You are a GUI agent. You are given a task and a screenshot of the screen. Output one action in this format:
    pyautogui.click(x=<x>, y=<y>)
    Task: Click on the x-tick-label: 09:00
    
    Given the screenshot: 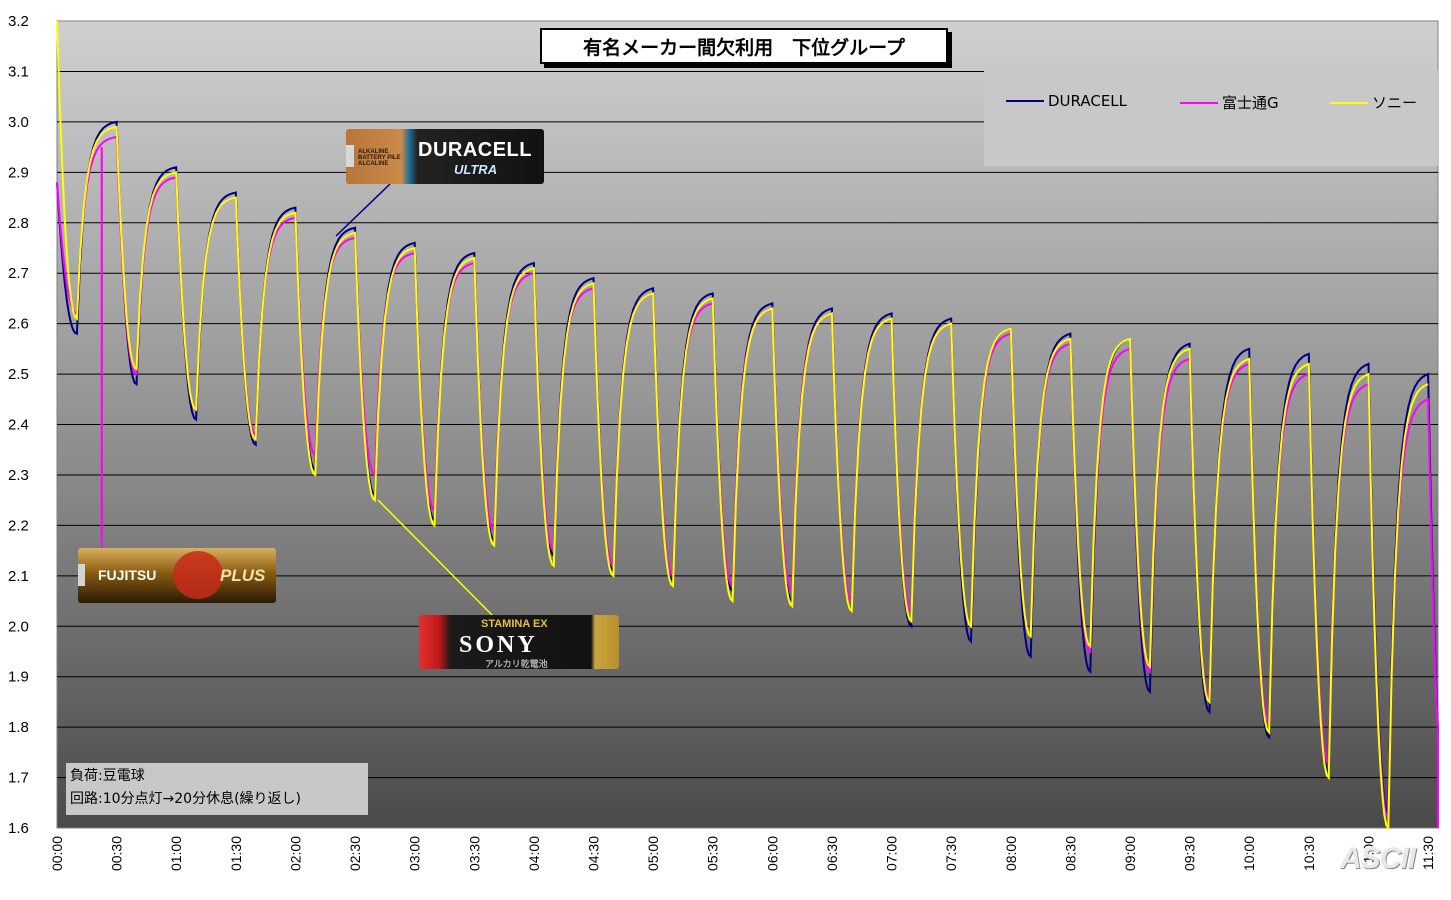 What is the action you would take?
    pyautogui.click(x=1130, y=853)
    